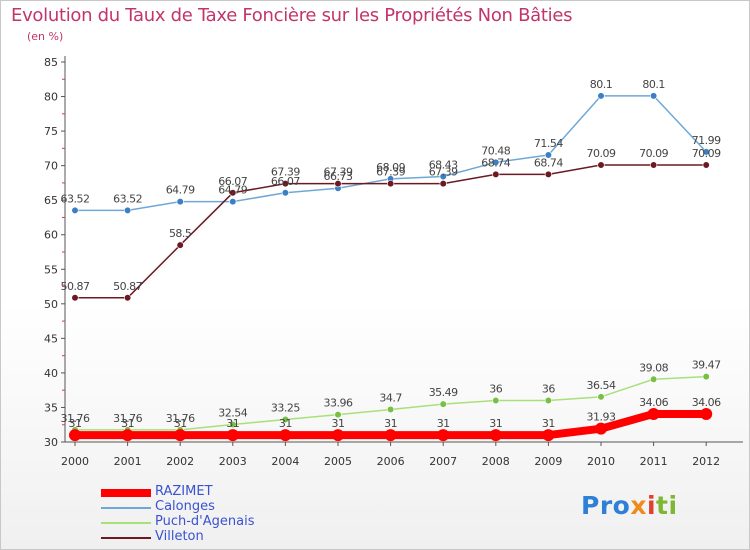  I want to click on data-label-villeton: 58.5, so click(180, 233).